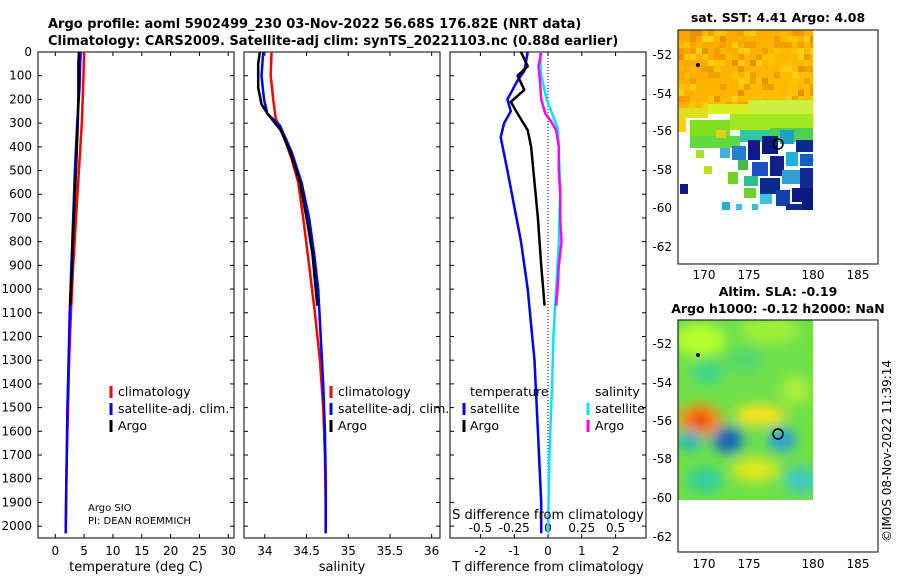  What do you see at coordinates (20, 123) in the screenshot?
I see `depth-tick-label: 300` at bounding box center [20, 123].